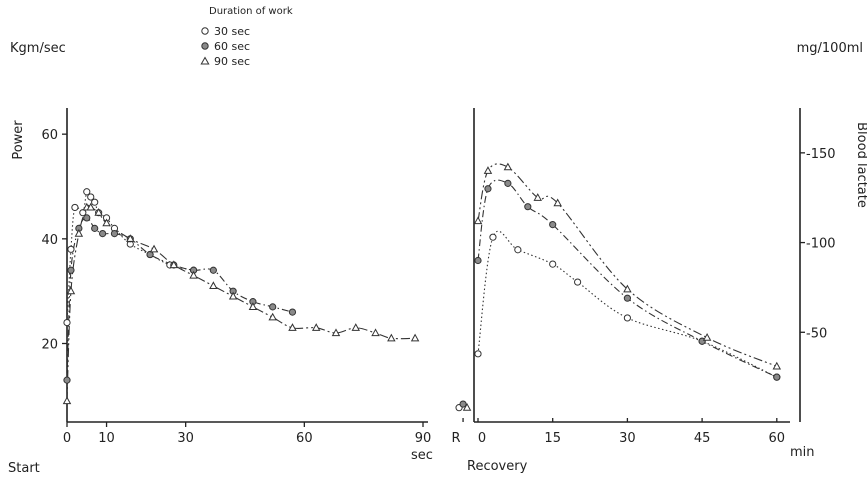 The height and width of the screenshot is (479, 867). Describe the element at coordinates (232, 46) in the screenshot. I see `legend-label-60-sec: 60 sec` at that location.